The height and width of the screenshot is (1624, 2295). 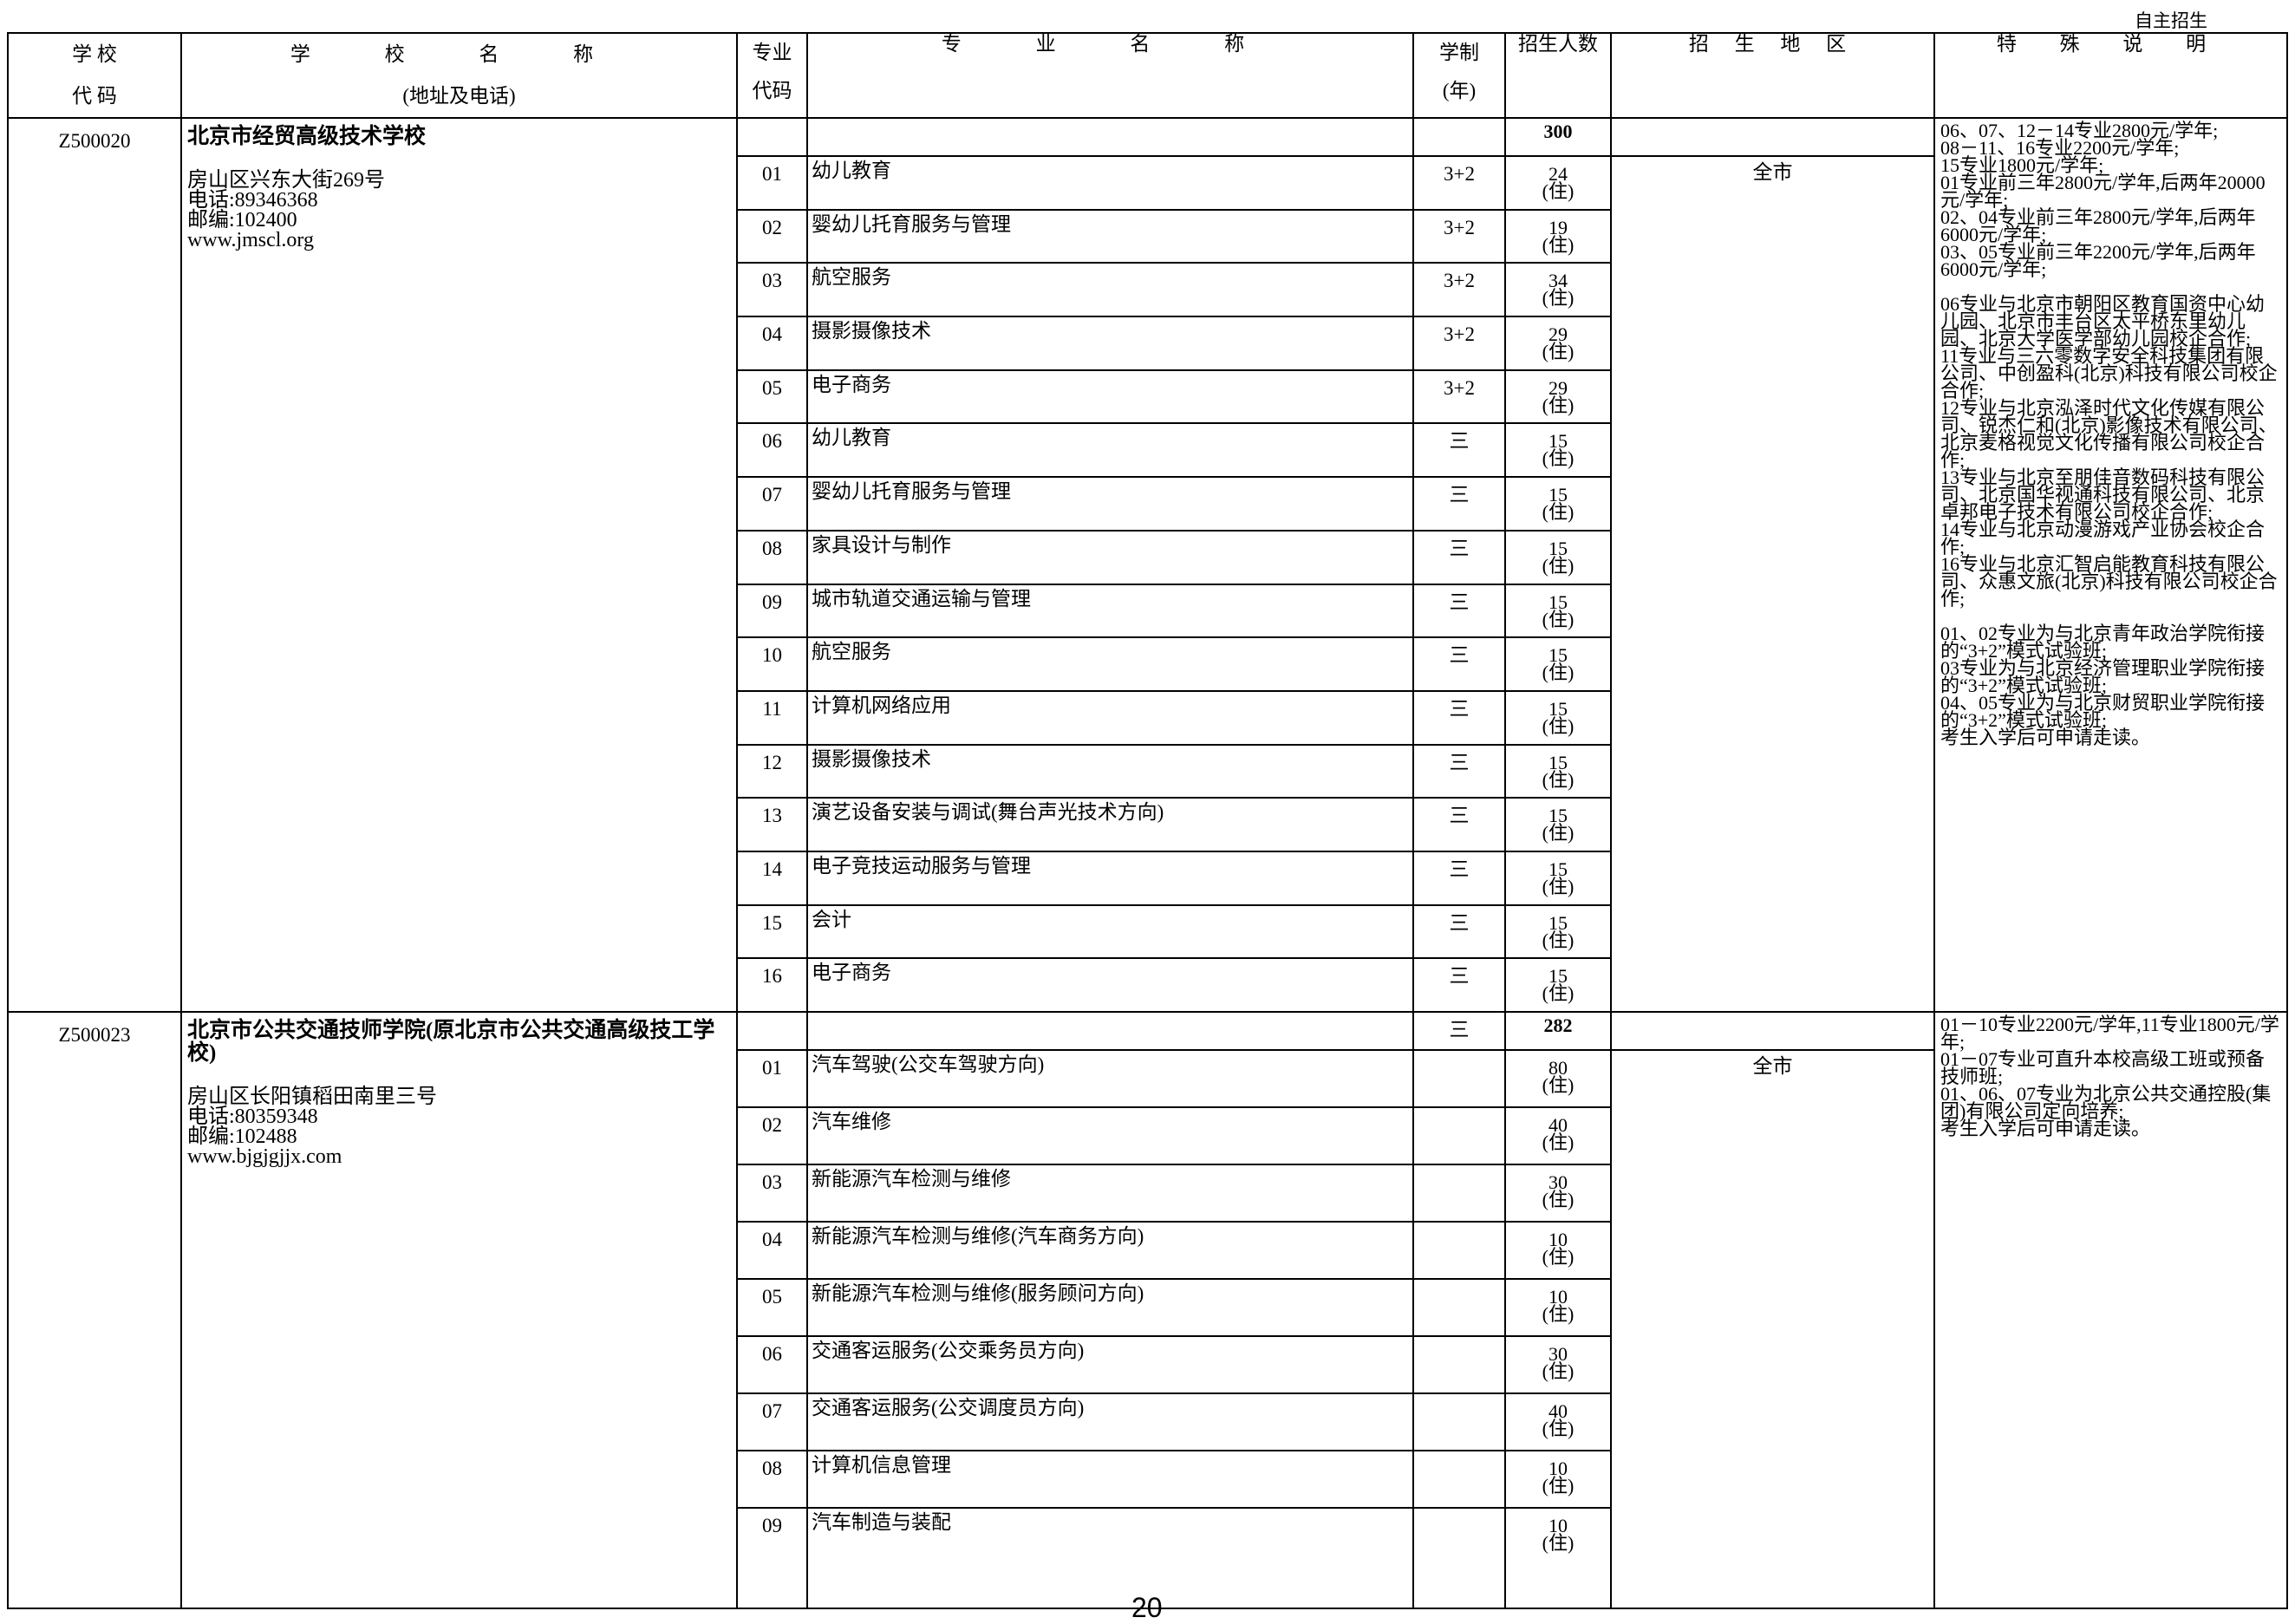 I want to click on school-address: 房山区长阳镇稻田南里三号, so click(x=312, y=1097).